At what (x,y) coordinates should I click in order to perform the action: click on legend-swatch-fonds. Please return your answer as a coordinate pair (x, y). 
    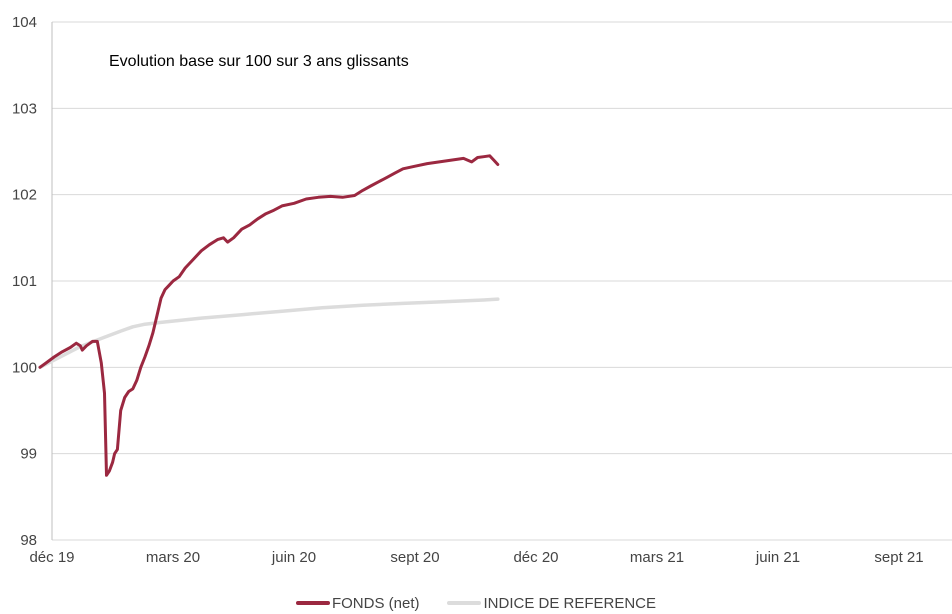
    Looking at the image, I should click on (312, 603).